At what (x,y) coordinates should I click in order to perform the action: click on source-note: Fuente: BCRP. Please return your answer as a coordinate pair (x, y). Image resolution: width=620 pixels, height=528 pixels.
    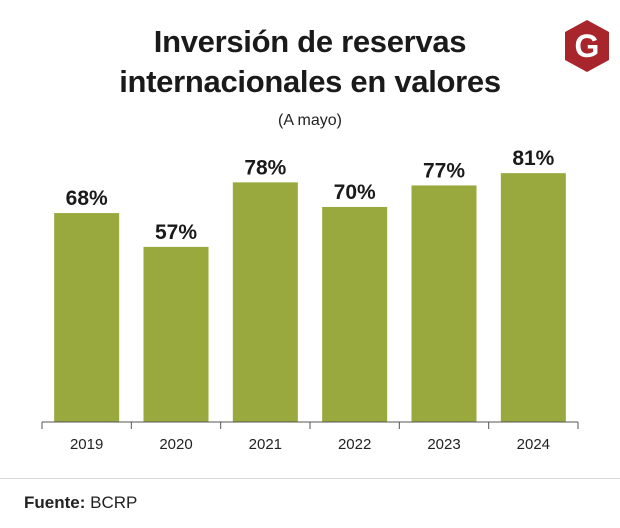
    Looking at the image, I should click on (80, 503).